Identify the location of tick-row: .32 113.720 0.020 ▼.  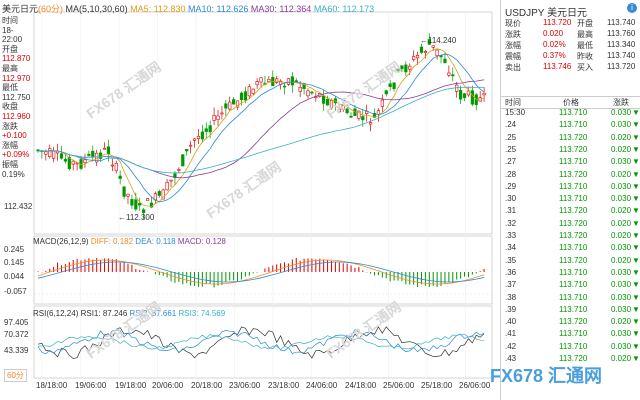
(570, 224).